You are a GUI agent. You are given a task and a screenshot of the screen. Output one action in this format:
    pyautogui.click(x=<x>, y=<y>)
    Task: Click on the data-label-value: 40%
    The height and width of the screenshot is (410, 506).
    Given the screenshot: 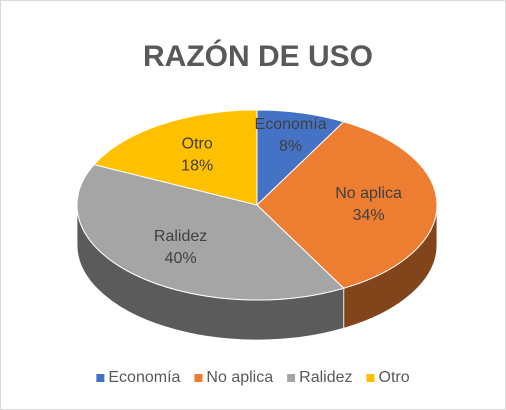 What is the action you would take?
    pyautogui.click(x=181, y=258)
    